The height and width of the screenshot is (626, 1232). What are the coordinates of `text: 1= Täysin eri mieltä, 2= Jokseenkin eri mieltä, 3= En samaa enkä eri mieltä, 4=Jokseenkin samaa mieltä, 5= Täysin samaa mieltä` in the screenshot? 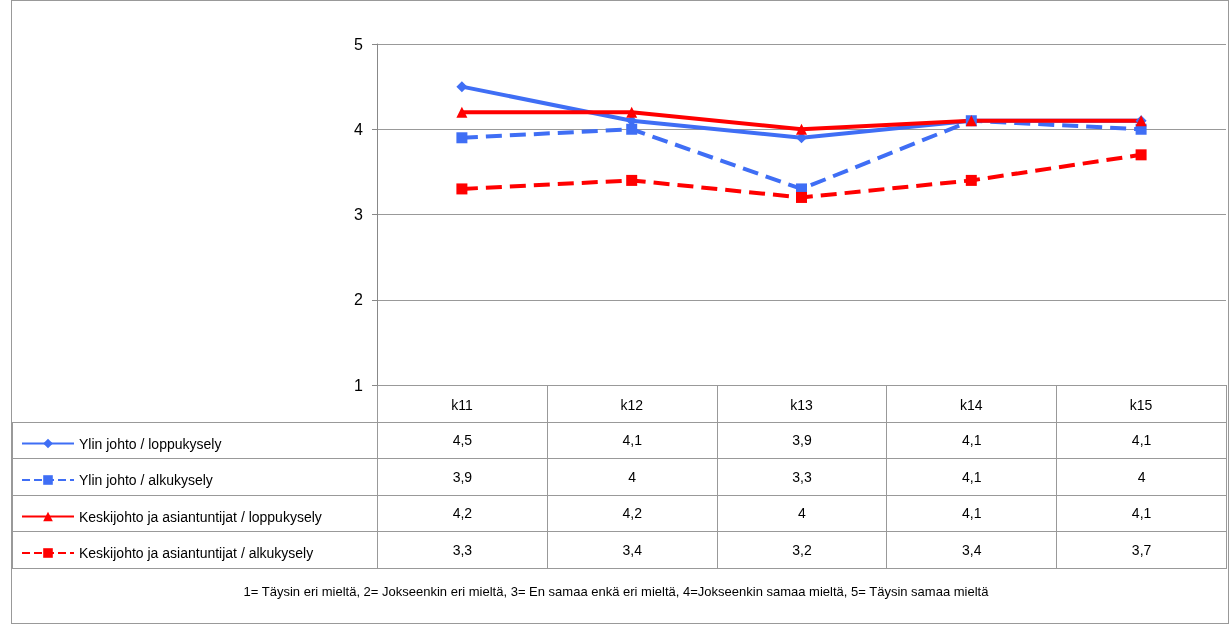 It's located at (616, 591).